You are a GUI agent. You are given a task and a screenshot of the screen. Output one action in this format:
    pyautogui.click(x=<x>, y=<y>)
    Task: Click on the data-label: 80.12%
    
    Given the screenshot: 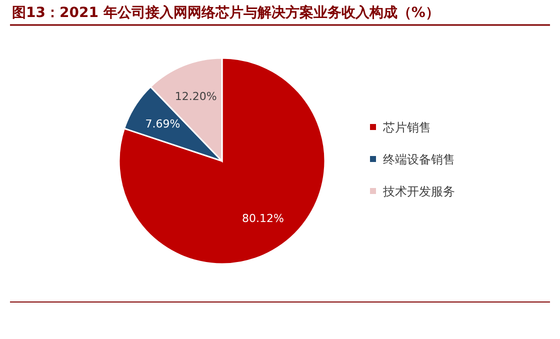 What is the action you would take?
    pyautogui.click(x=263, y=218)
    